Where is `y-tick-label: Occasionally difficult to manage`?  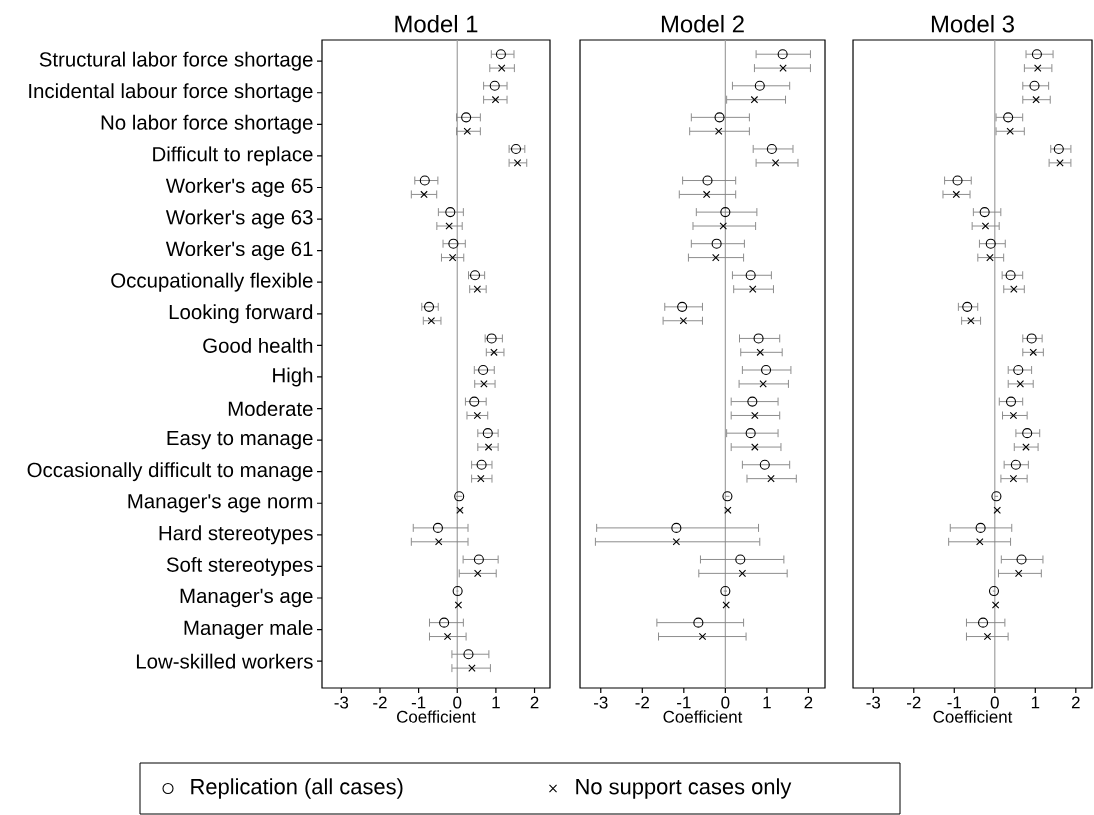
y-tick-label: Occasionally difficult to manage is located at coordinates (170, 472).